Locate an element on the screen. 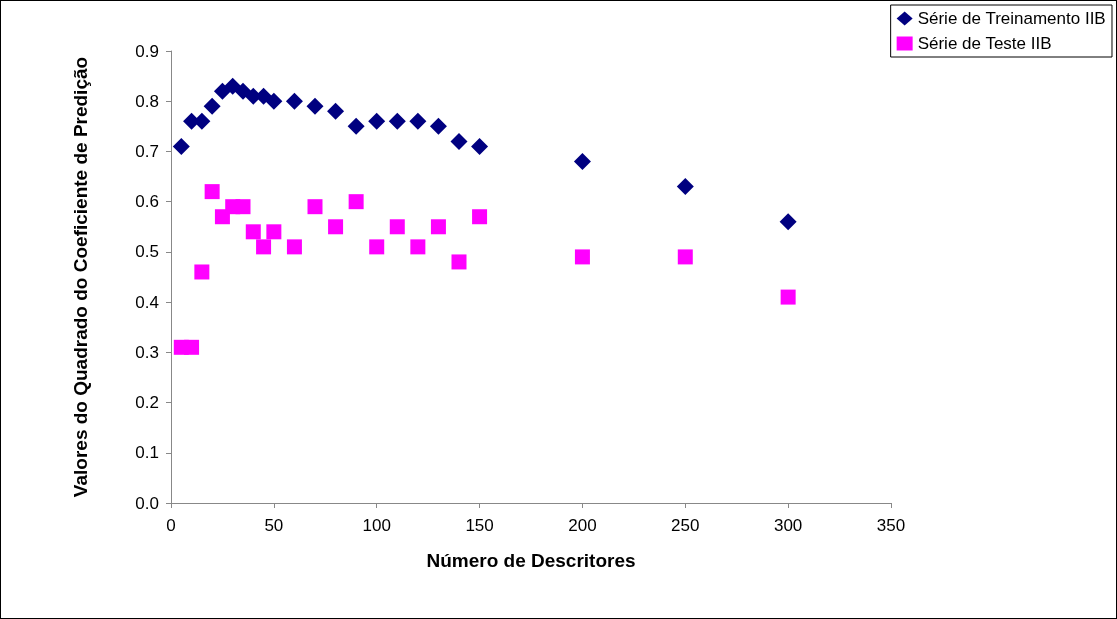  x-tick-label: 50 is located at coordinates (274, 525).